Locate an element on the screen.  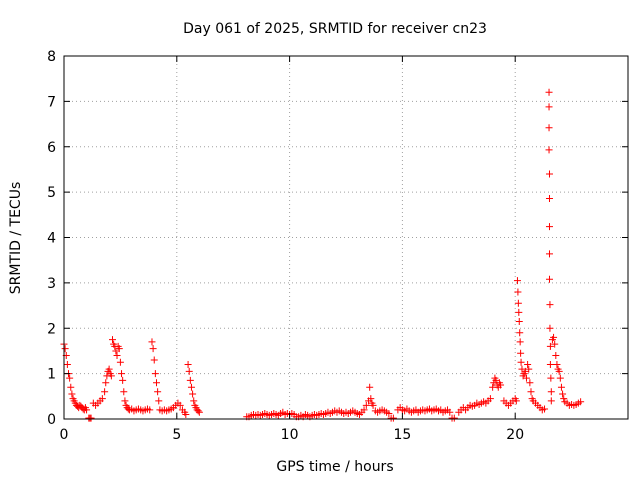
y-axis-label: SRMTID / TECUs is located at coordinates (16, 238).